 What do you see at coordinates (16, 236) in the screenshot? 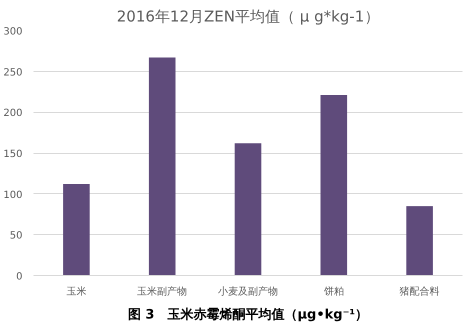
I see `y-tick-label: 50` at bounding box center [16, 236].